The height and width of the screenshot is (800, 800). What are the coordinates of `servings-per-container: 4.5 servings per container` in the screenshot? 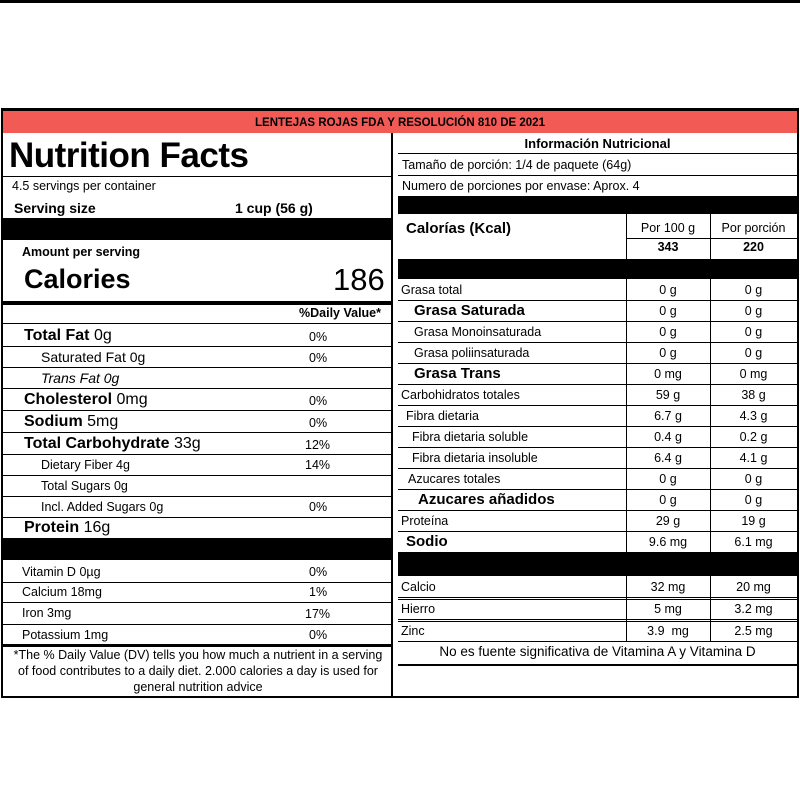 It's located at (84, 186).